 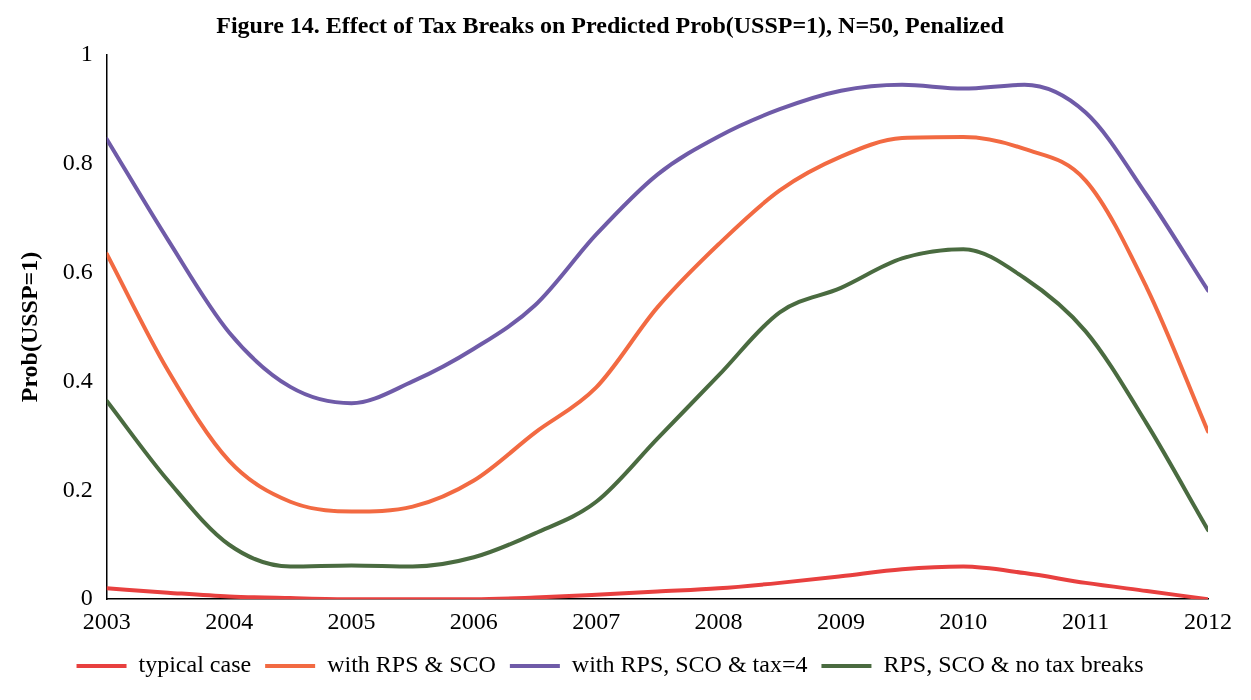 What do you see at coordinates (1086, 620) in the screenshot?
I see `x-tick-label: 2011` at bounding box center [1086, 620].